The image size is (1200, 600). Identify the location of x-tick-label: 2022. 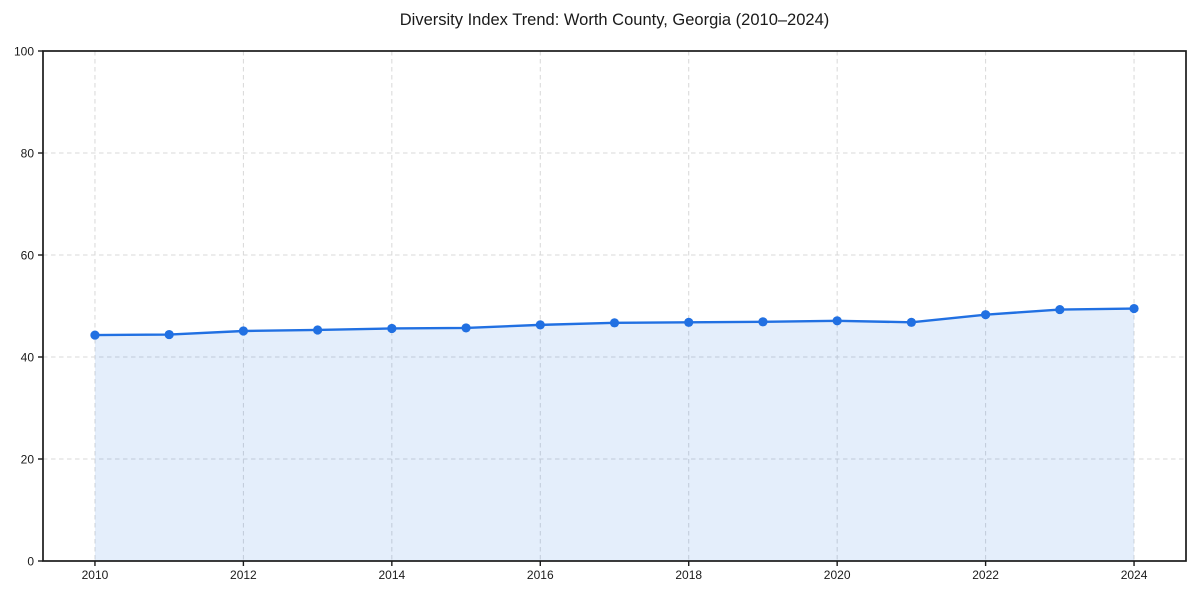
(985, 575).